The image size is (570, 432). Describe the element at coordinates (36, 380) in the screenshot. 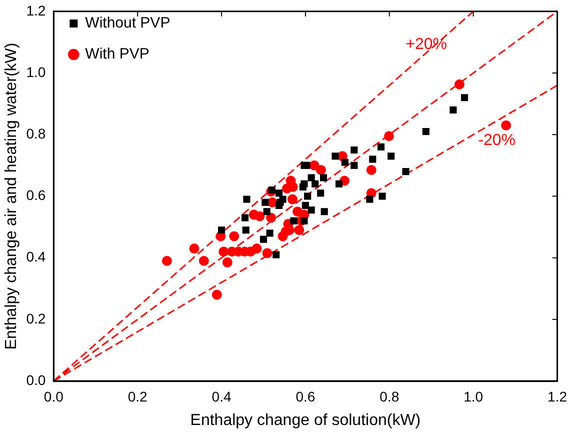

I see `y-tick-label: 0.0` at that location.